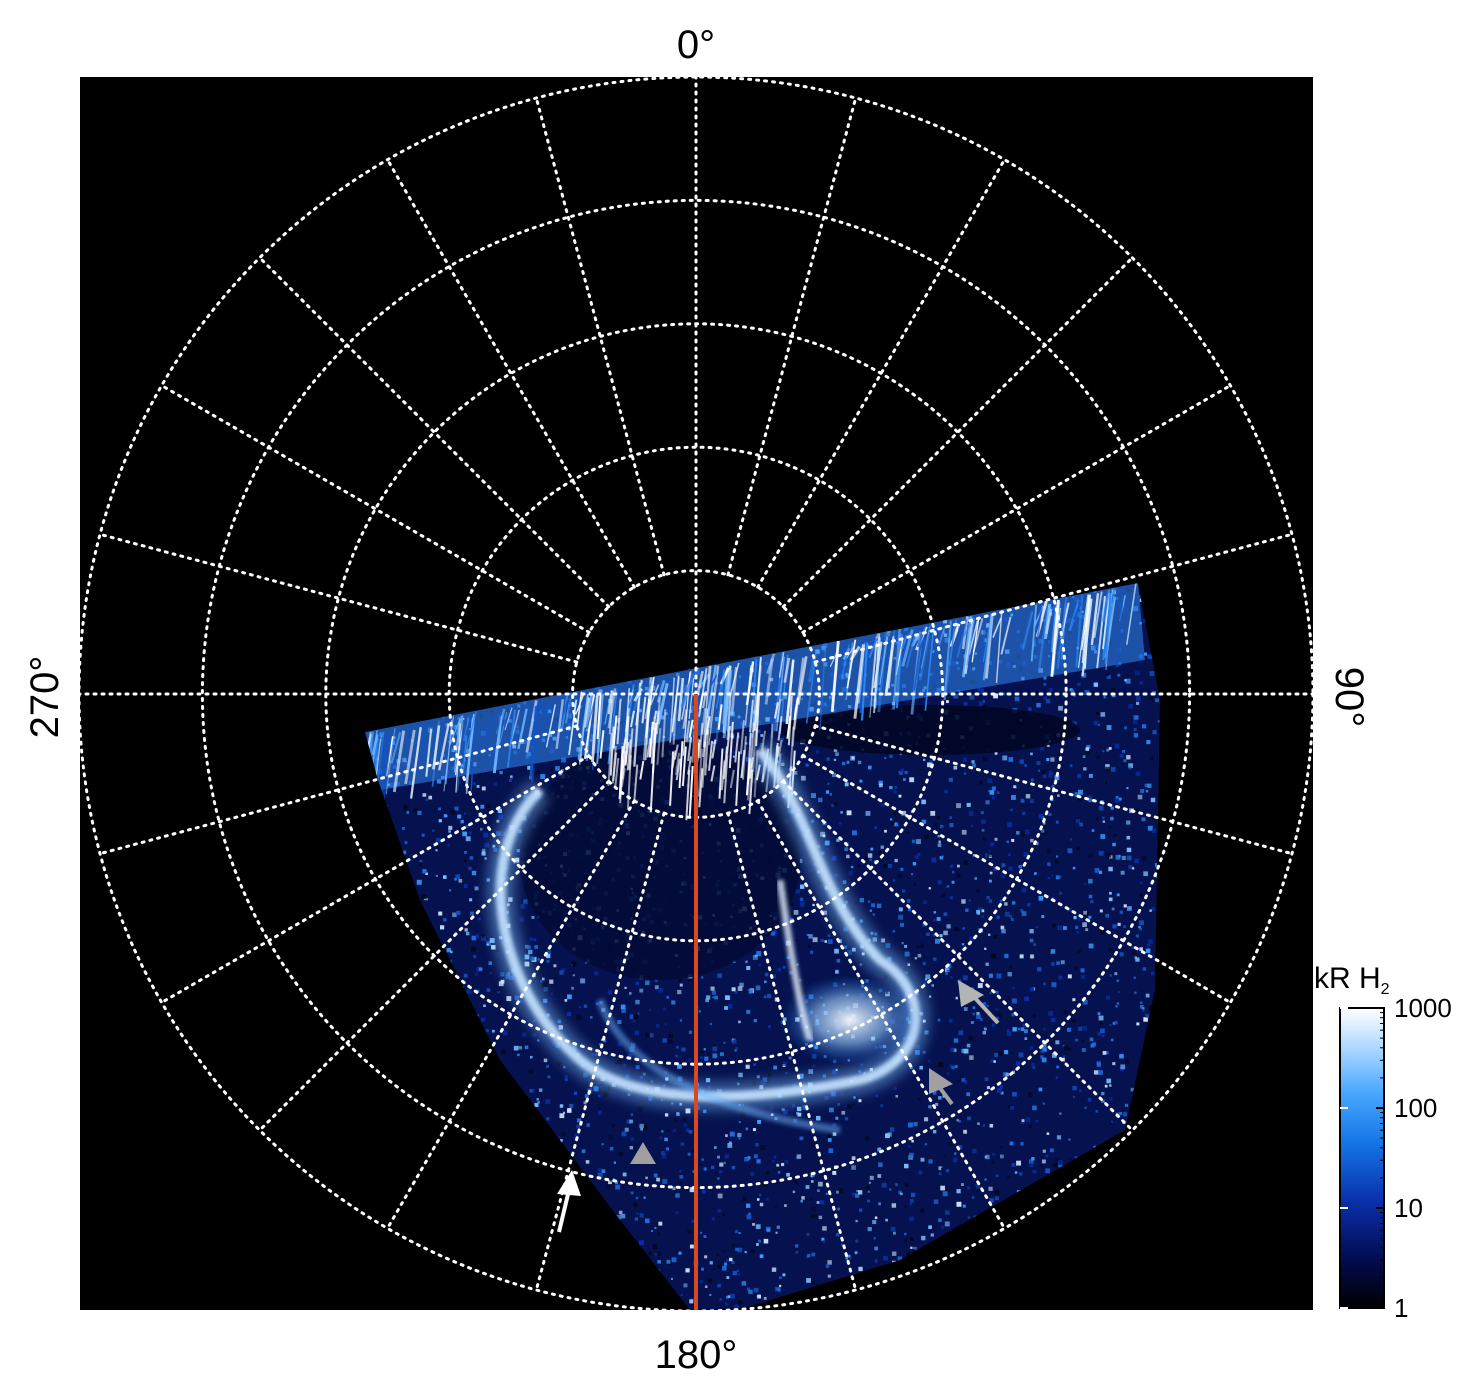 The height and width of the screenshot is (1386, 1481). What do you see at coordinates (569, 1201) in the screenshot?
I see `white-arrow` at bounding box center [569, 1201].